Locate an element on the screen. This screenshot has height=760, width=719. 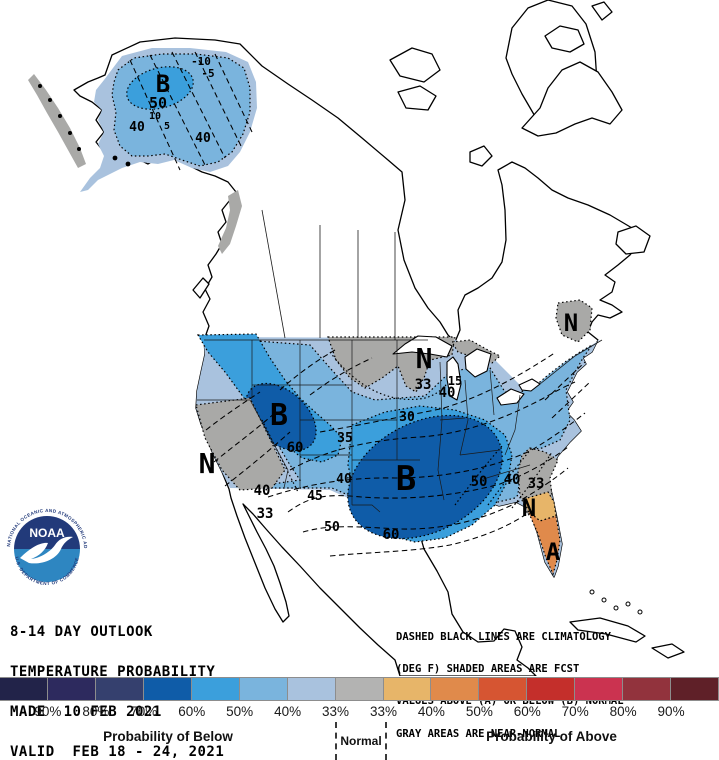
colorbar-tick: 60% is located at coordinates (527, 711).